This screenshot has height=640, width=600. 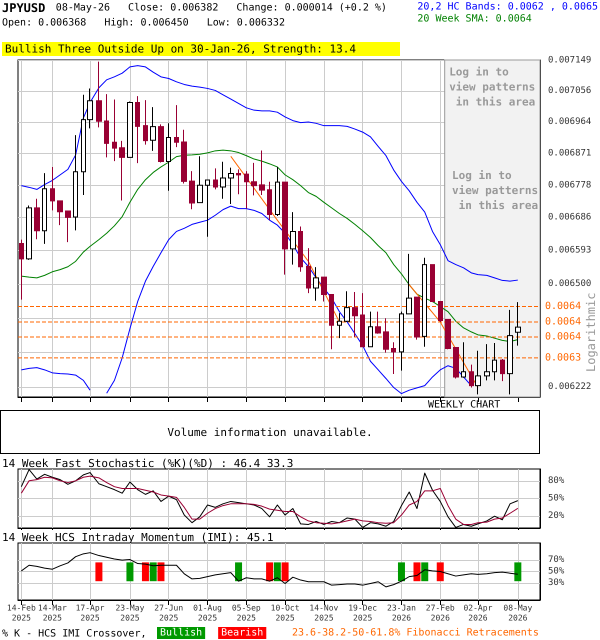 I want to click on x-tick-label: 27-Jun 2025, so click(x=169, y=613).